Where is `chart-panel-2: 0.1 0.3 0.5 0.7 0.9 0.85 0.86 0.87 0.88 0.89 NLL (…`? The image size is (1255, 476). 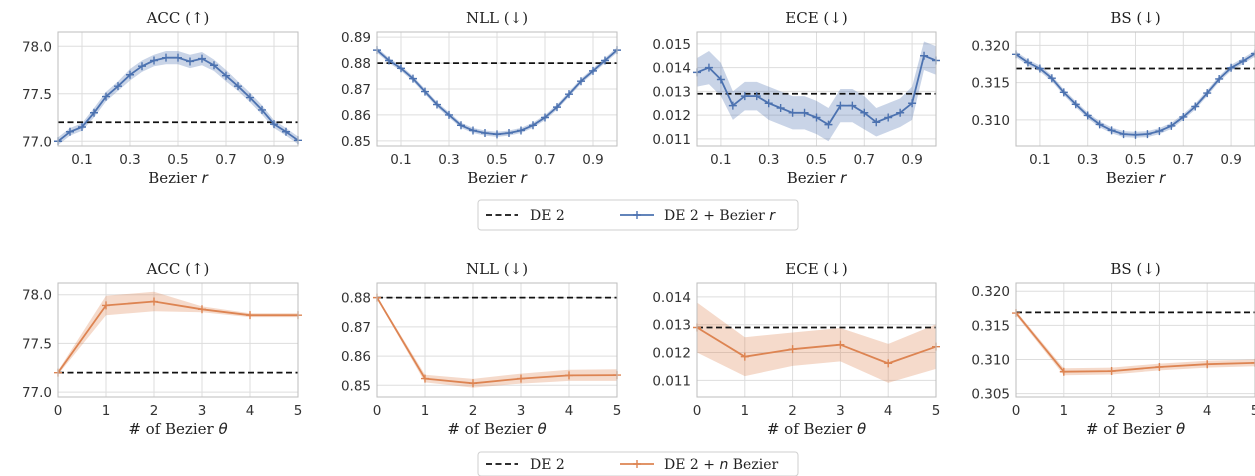
chart-panel-2: 0.1 0.3 0.5 0.7 0.9 0.85 0.86 0.87 0.88 0.89 NLL (… is located at coordinates (481, 98).